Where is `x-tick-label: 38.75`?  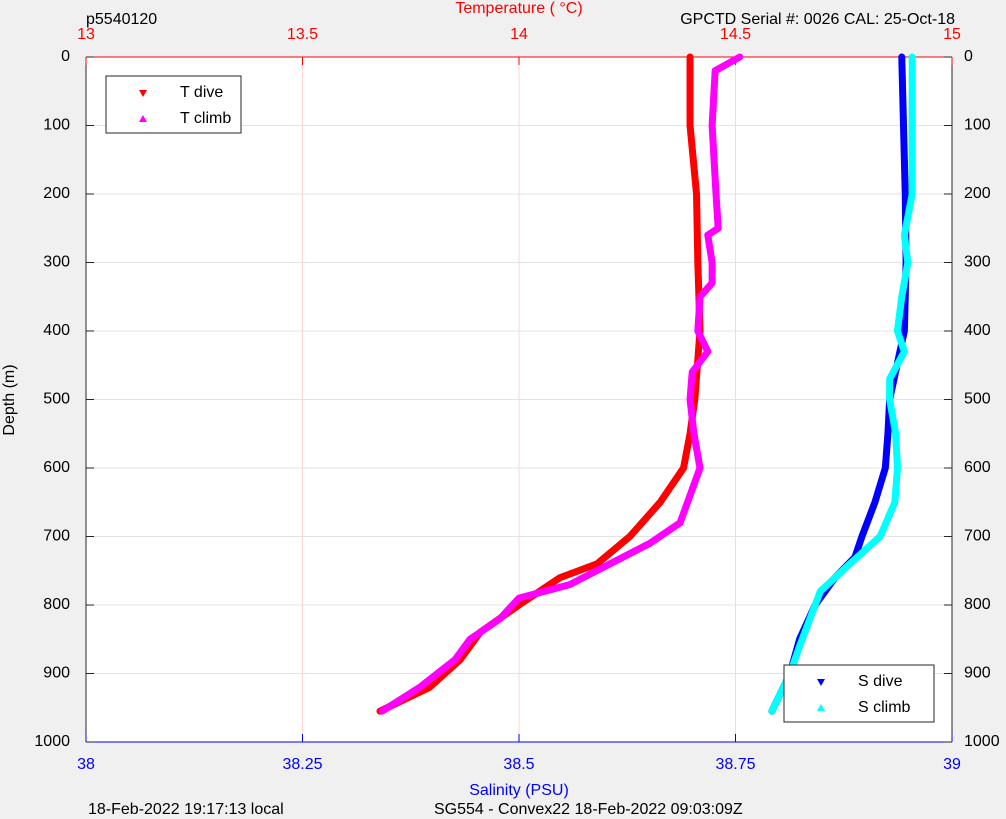 x-tick-label: 38.75 is located at coordinates (735, 764).